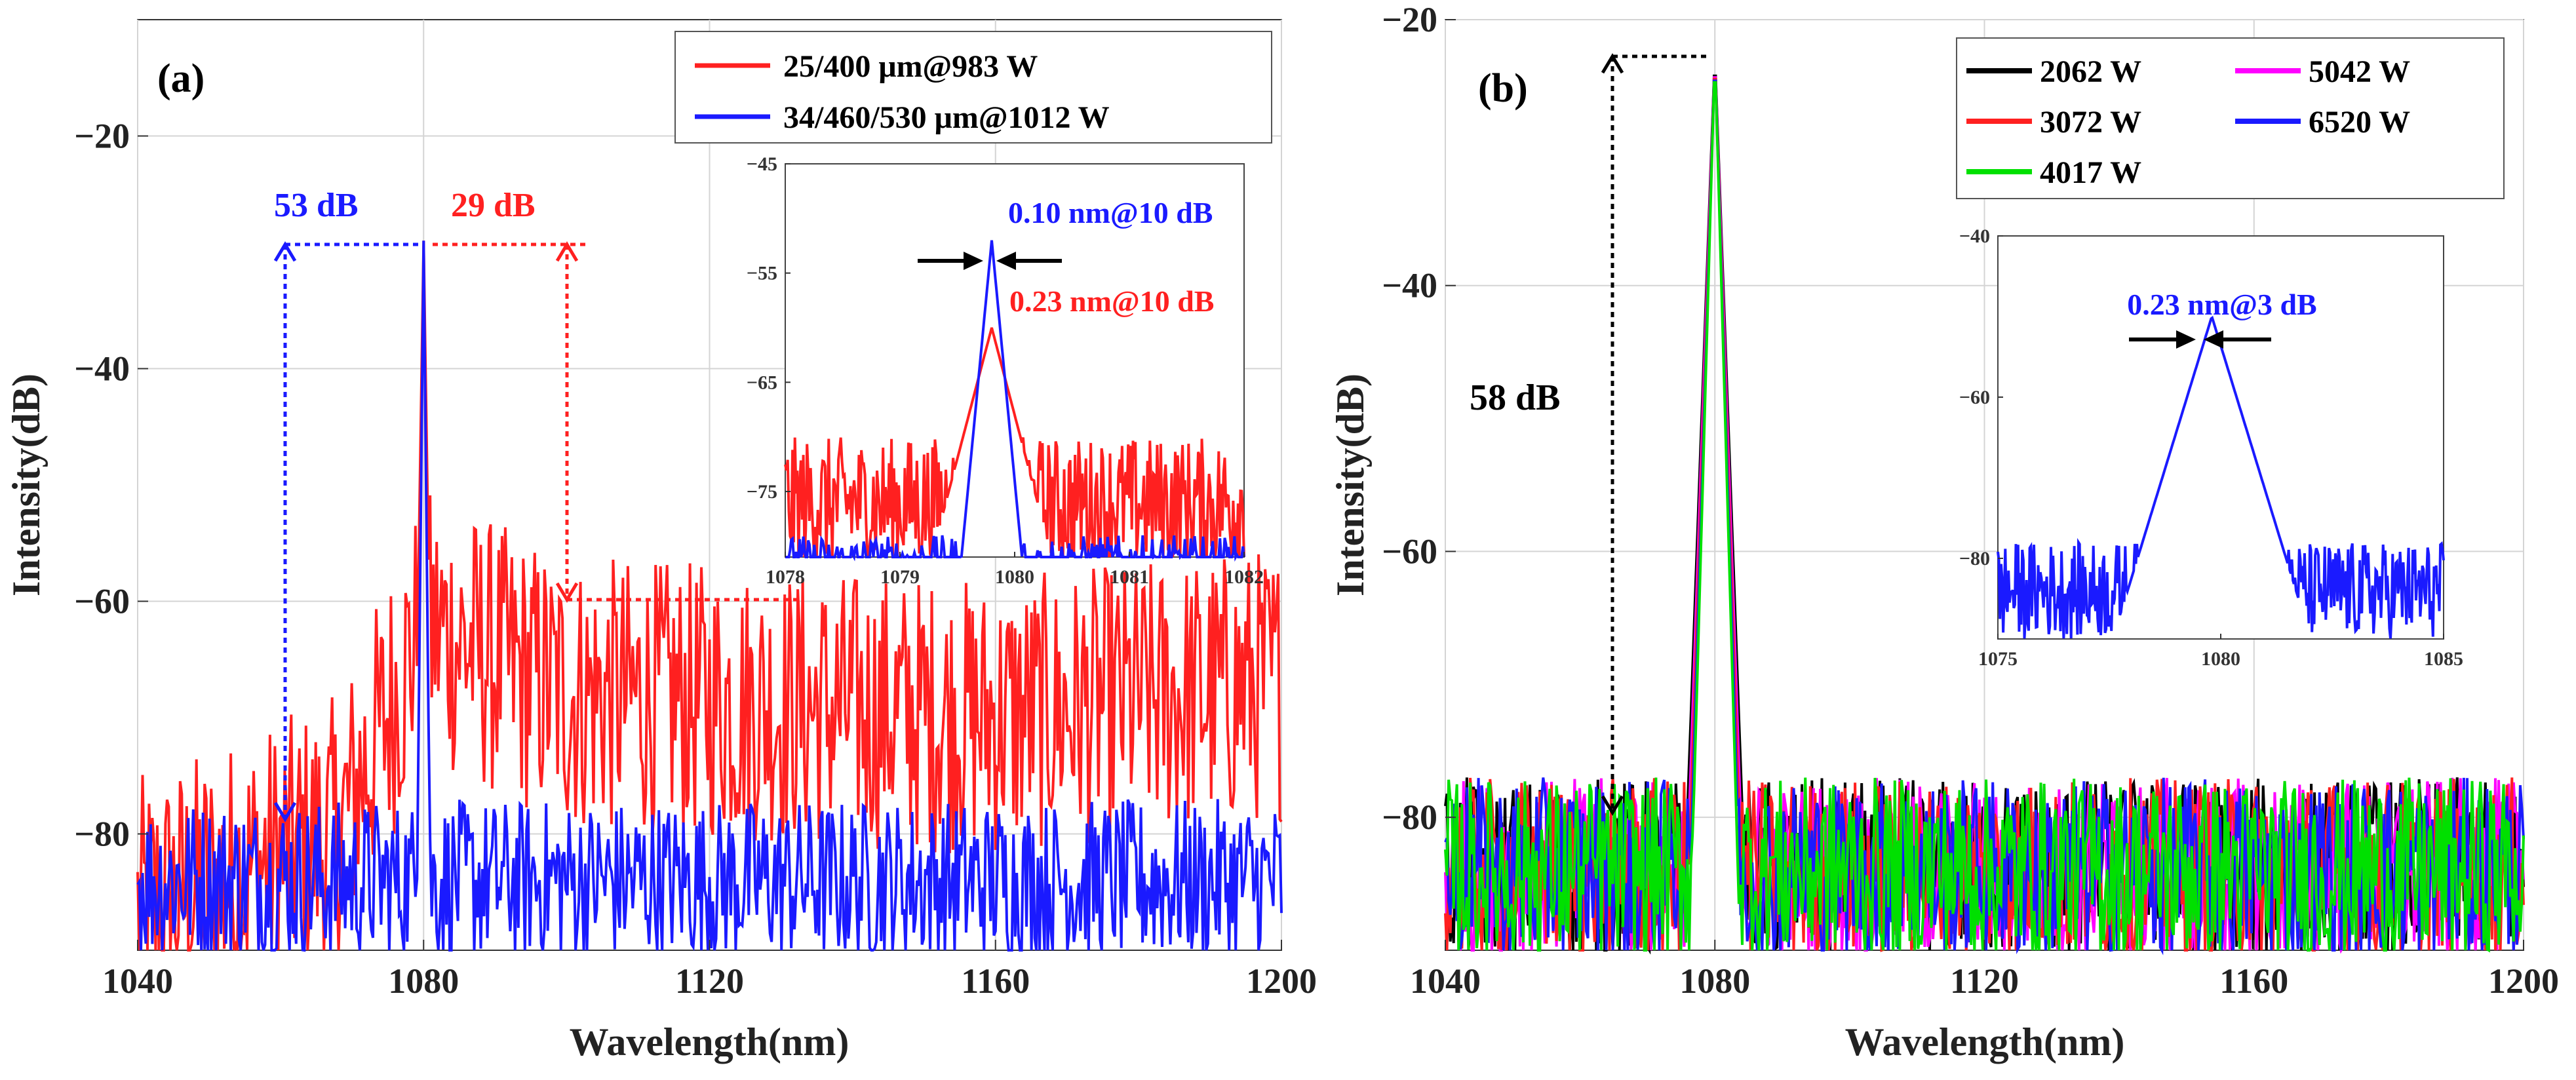 The width and height of the screenshot is (2576, 1080). Describe the element at coordinates (762, 273) in the screenshot. I see `panel-a-inset-ytick-label-1: −55` at that location.